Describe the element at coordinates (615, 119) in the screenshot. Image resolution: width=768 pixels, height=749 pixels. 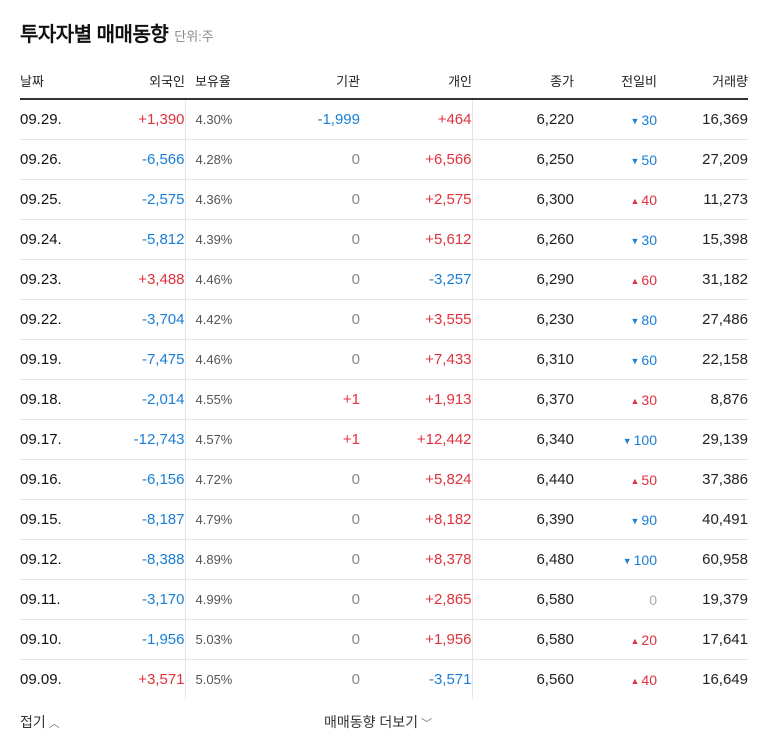
I see `cell-change: ▼ 30` at that location.